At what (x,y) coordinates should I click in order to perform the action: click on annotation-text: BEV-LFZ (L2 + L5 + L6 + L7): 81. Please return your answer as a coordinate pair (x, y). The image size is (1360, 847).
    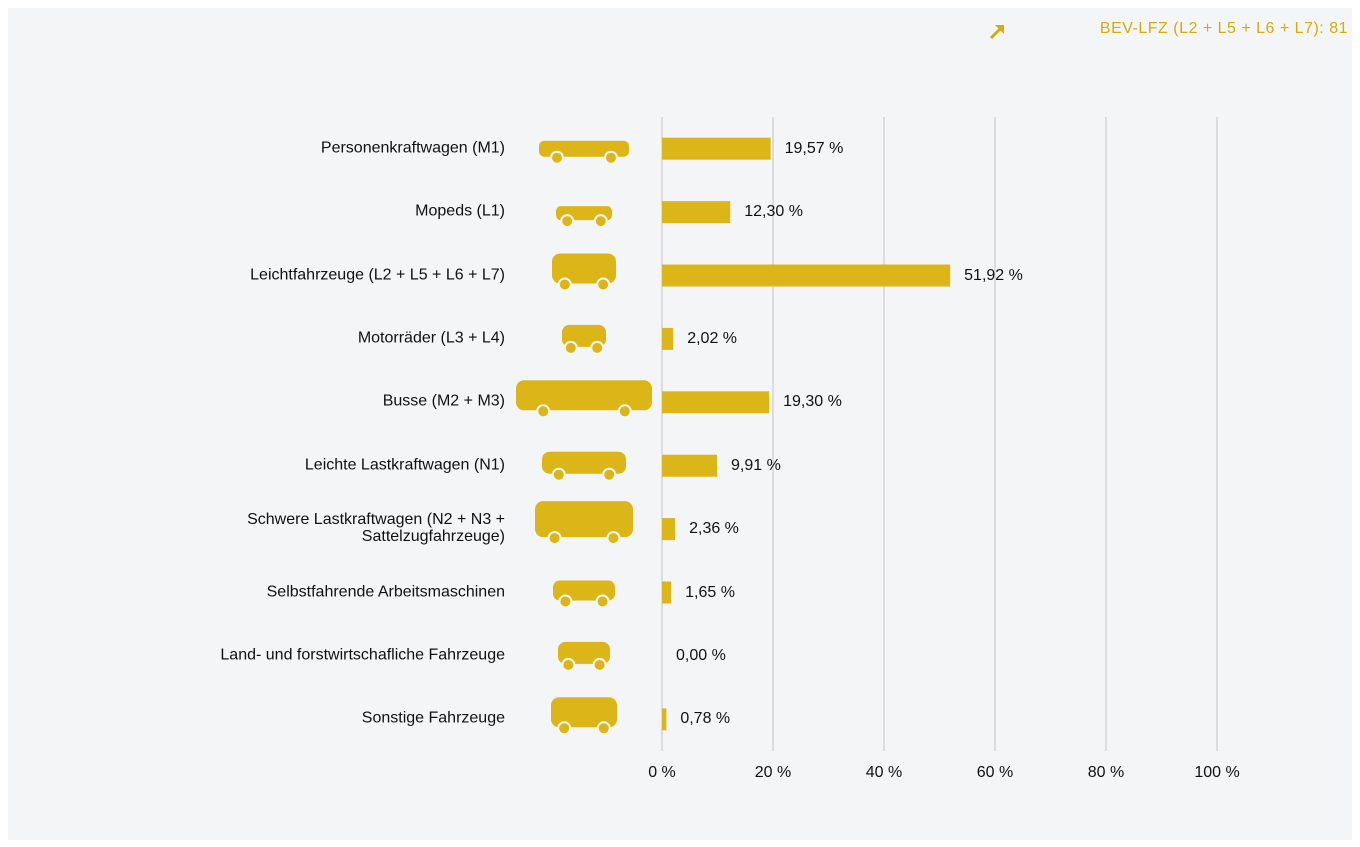
    Looking at the image, I should click on (1223, 28).